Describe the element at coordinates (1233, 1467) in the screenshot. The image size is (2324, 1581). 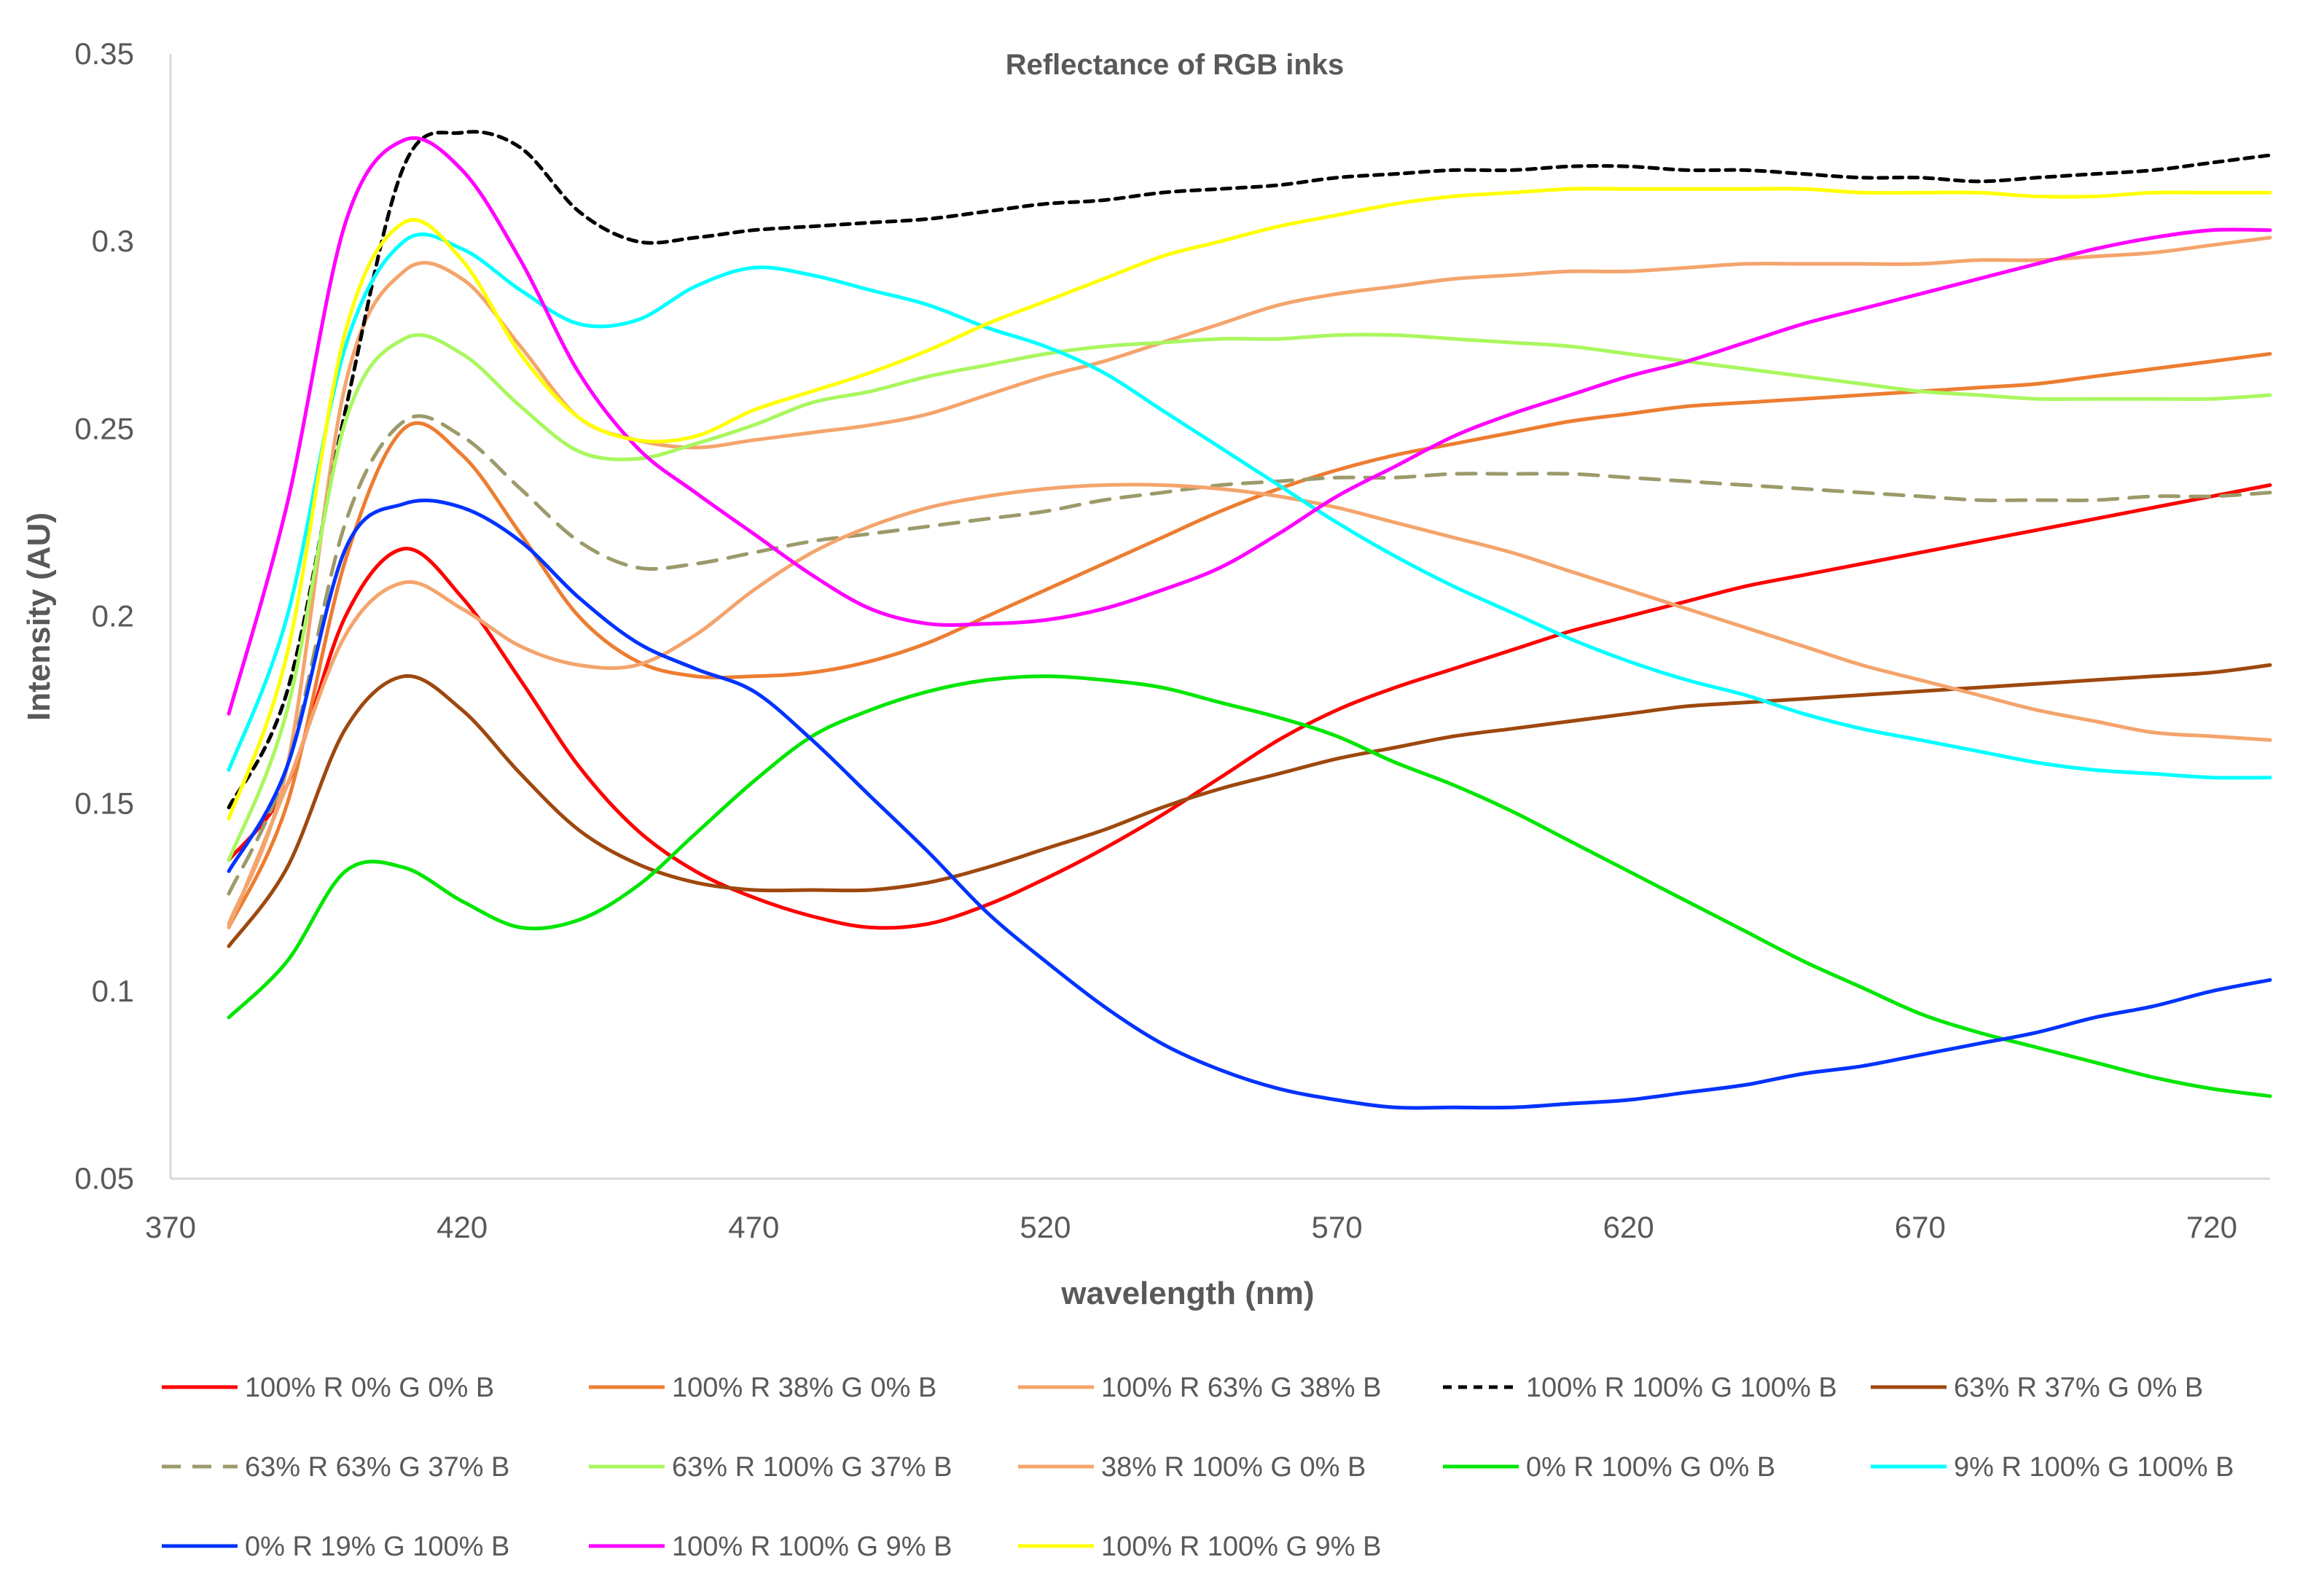
I see `legend-label: 38% R 100% G 0% B` at that location.